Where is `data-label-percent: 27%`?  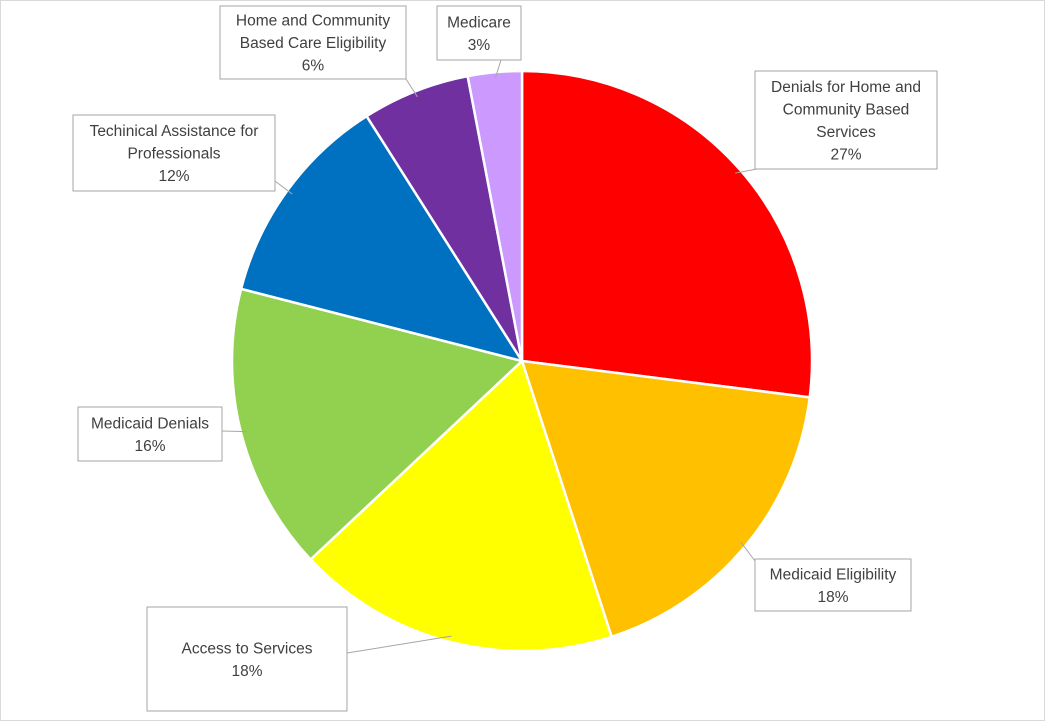 data-label-percent: 27% is located at coordinates (845, 154).